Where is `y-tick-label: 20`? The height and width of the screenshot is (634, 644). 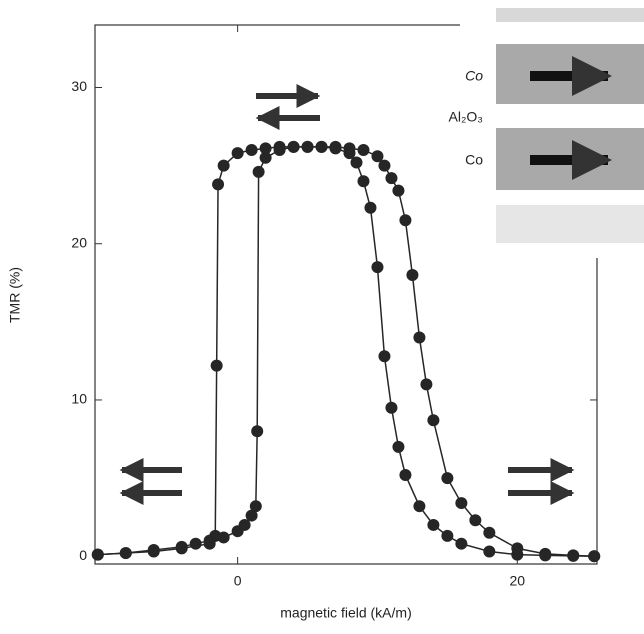 y-tick-label: 20 is located at coordinates (79, 242).